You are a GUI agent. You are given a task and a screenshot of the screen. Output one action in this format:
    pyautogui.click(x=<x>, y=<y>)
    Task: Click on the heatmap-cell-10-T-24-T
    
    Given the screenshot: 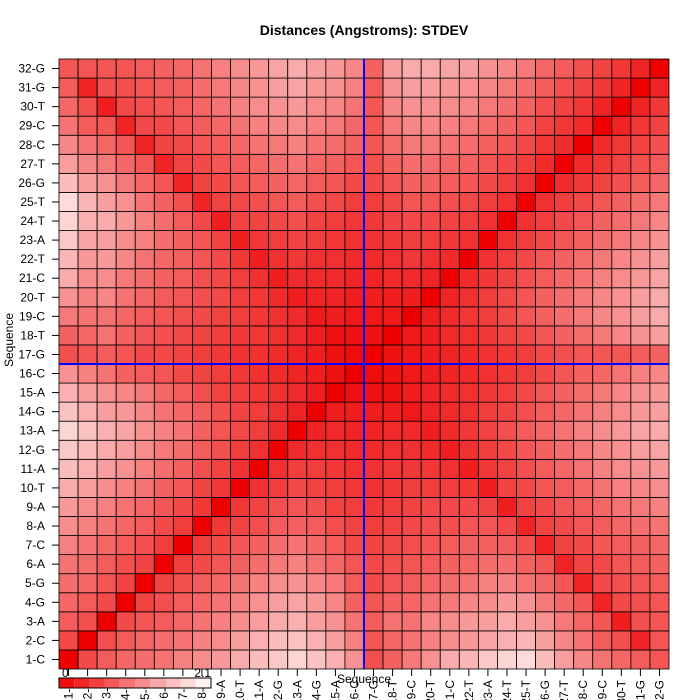 What is the action you would take?
    pyautogui.click(x=507, y=487)
    